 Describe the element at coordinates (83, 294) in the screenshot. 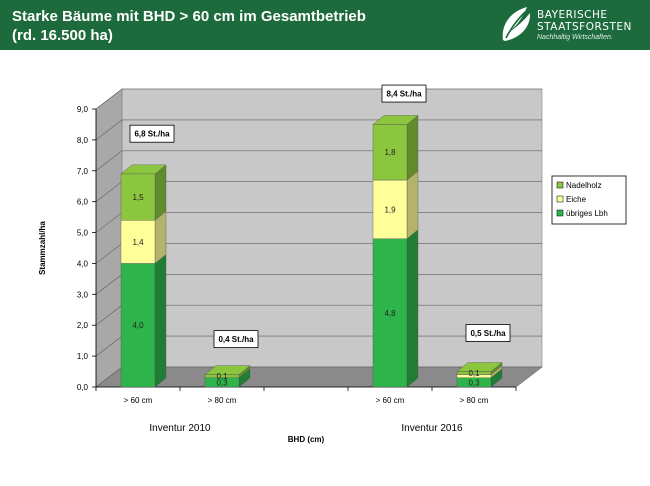

I see `y-tick-label: 3,0` at that location.